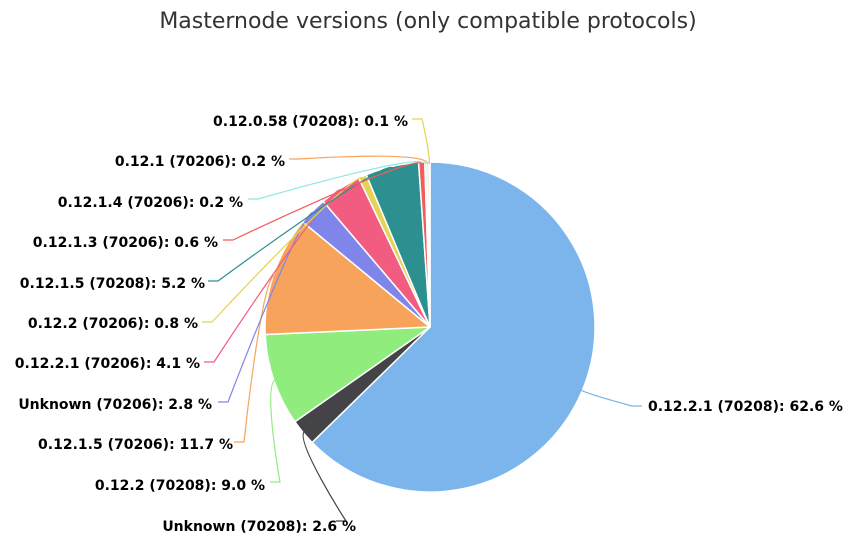  What do you see at coordinates (107, 364) in the screenshot?
I see `slice-label: 0.12.2.1 (70206): 4.1 %` at bounding box center [107, 364].